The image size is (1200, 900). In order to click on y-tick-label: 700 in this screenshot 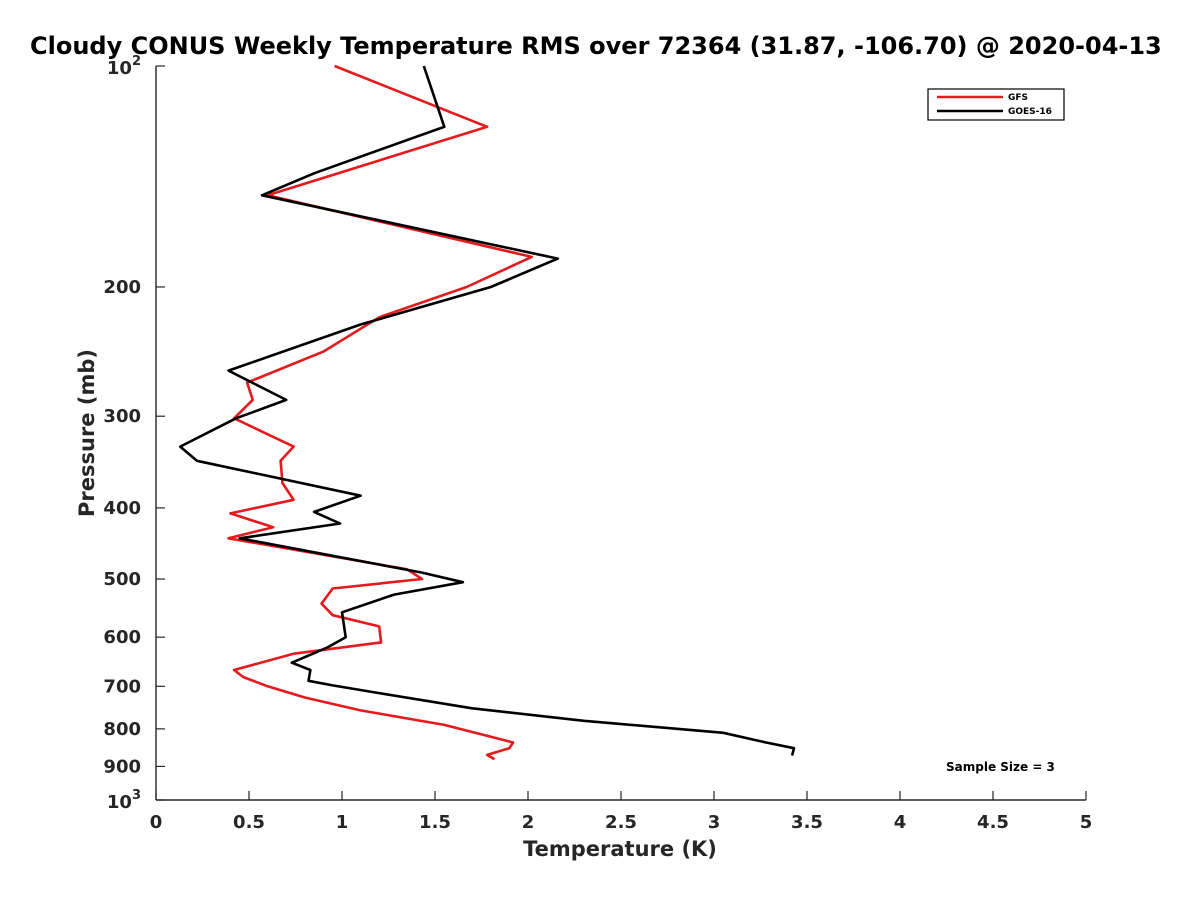, I will do `click(122, 686)`.